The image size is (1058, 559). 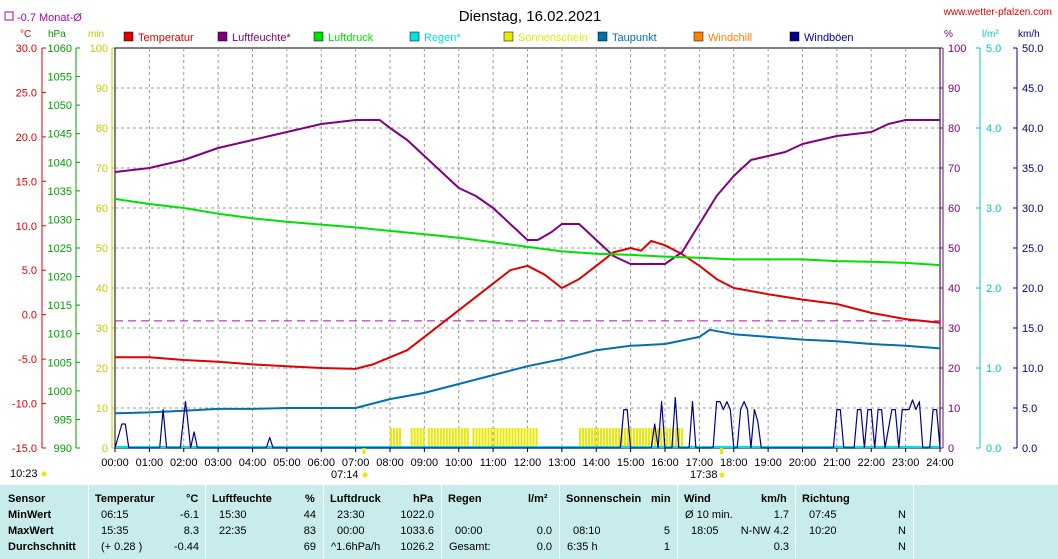 What do you see at coordinates (902, 531) in the screenshot?
I see `stats-cell: N` at bounding box center [902, 531].